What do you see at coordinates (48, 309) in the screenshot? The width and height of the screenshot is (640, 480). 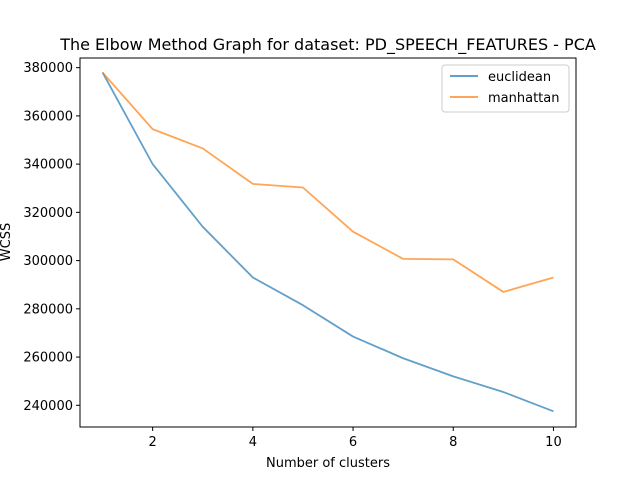 I see `y-tick-label: 280000` at bounding box center [48, 309].